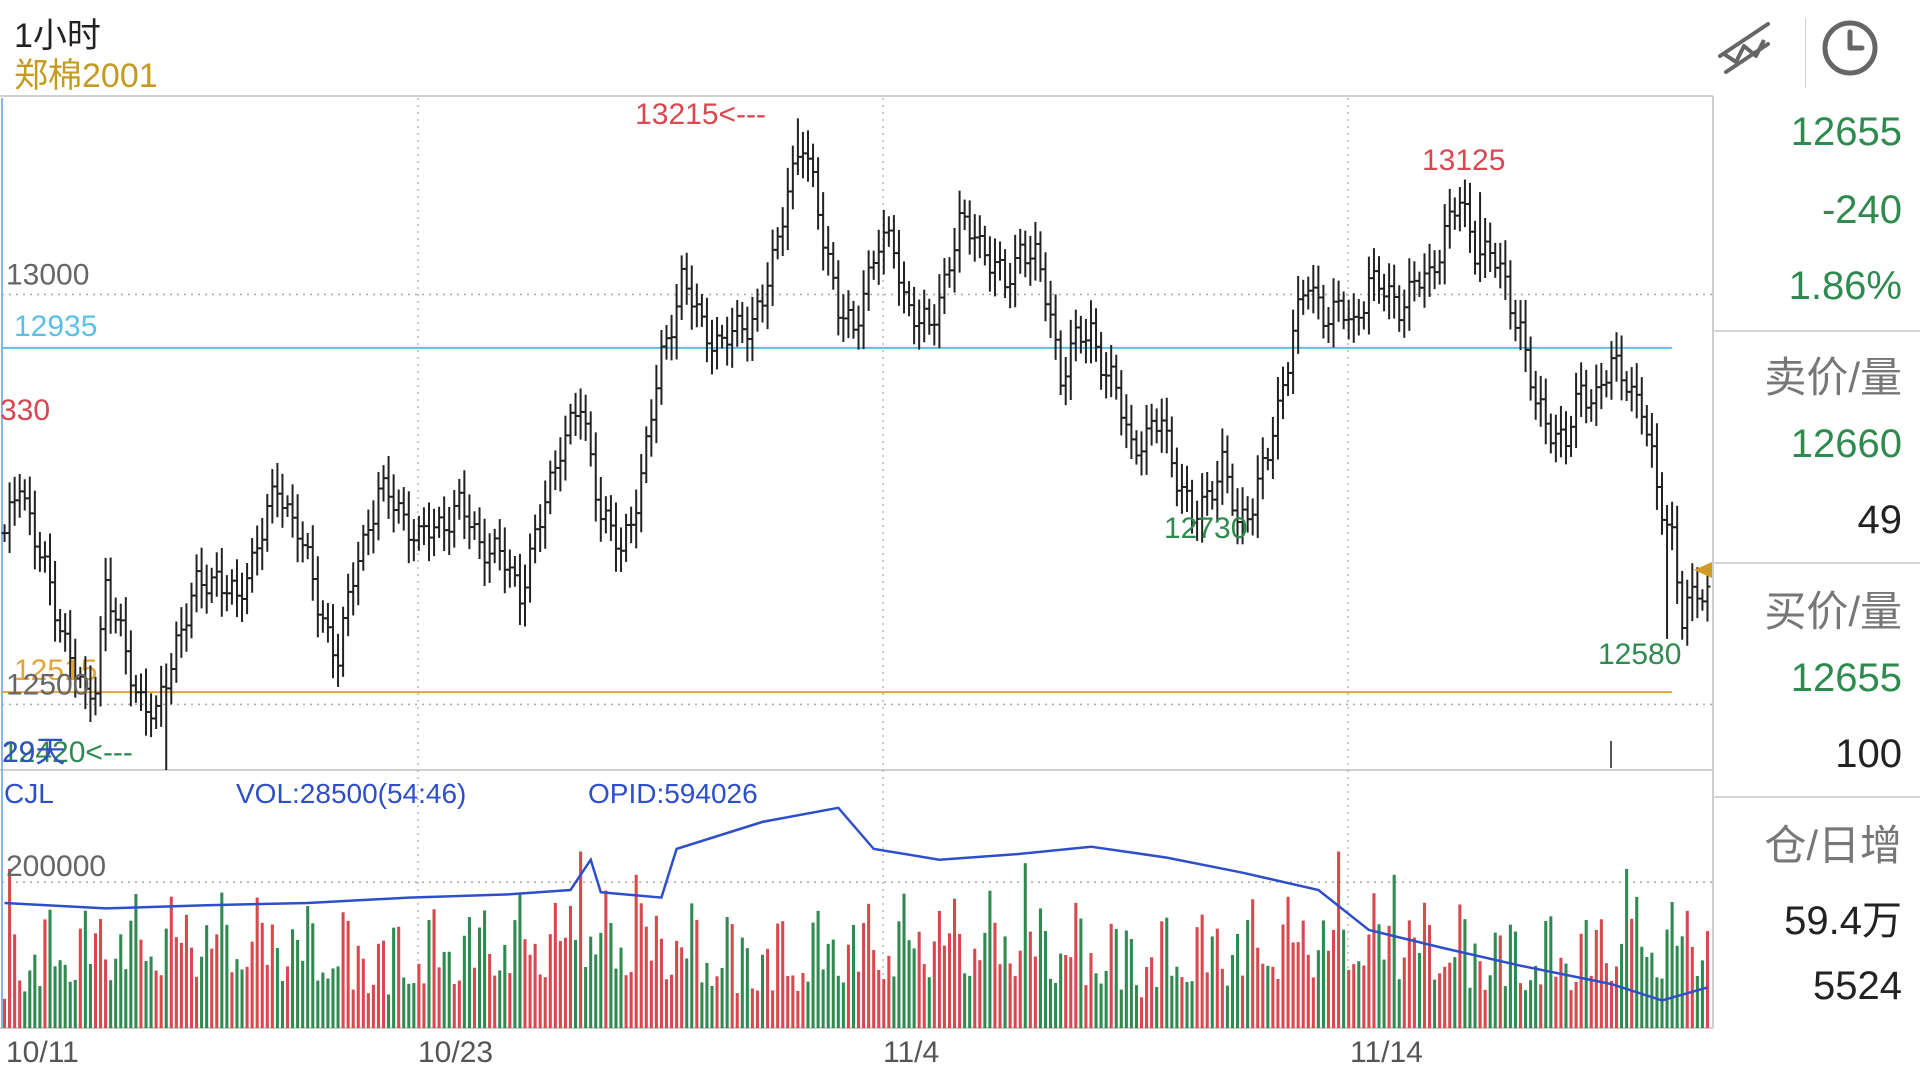 The width and height of the screenshot is (1920, 1080). I want to click on contract-name: 郑棉2001, so click(86, 76).